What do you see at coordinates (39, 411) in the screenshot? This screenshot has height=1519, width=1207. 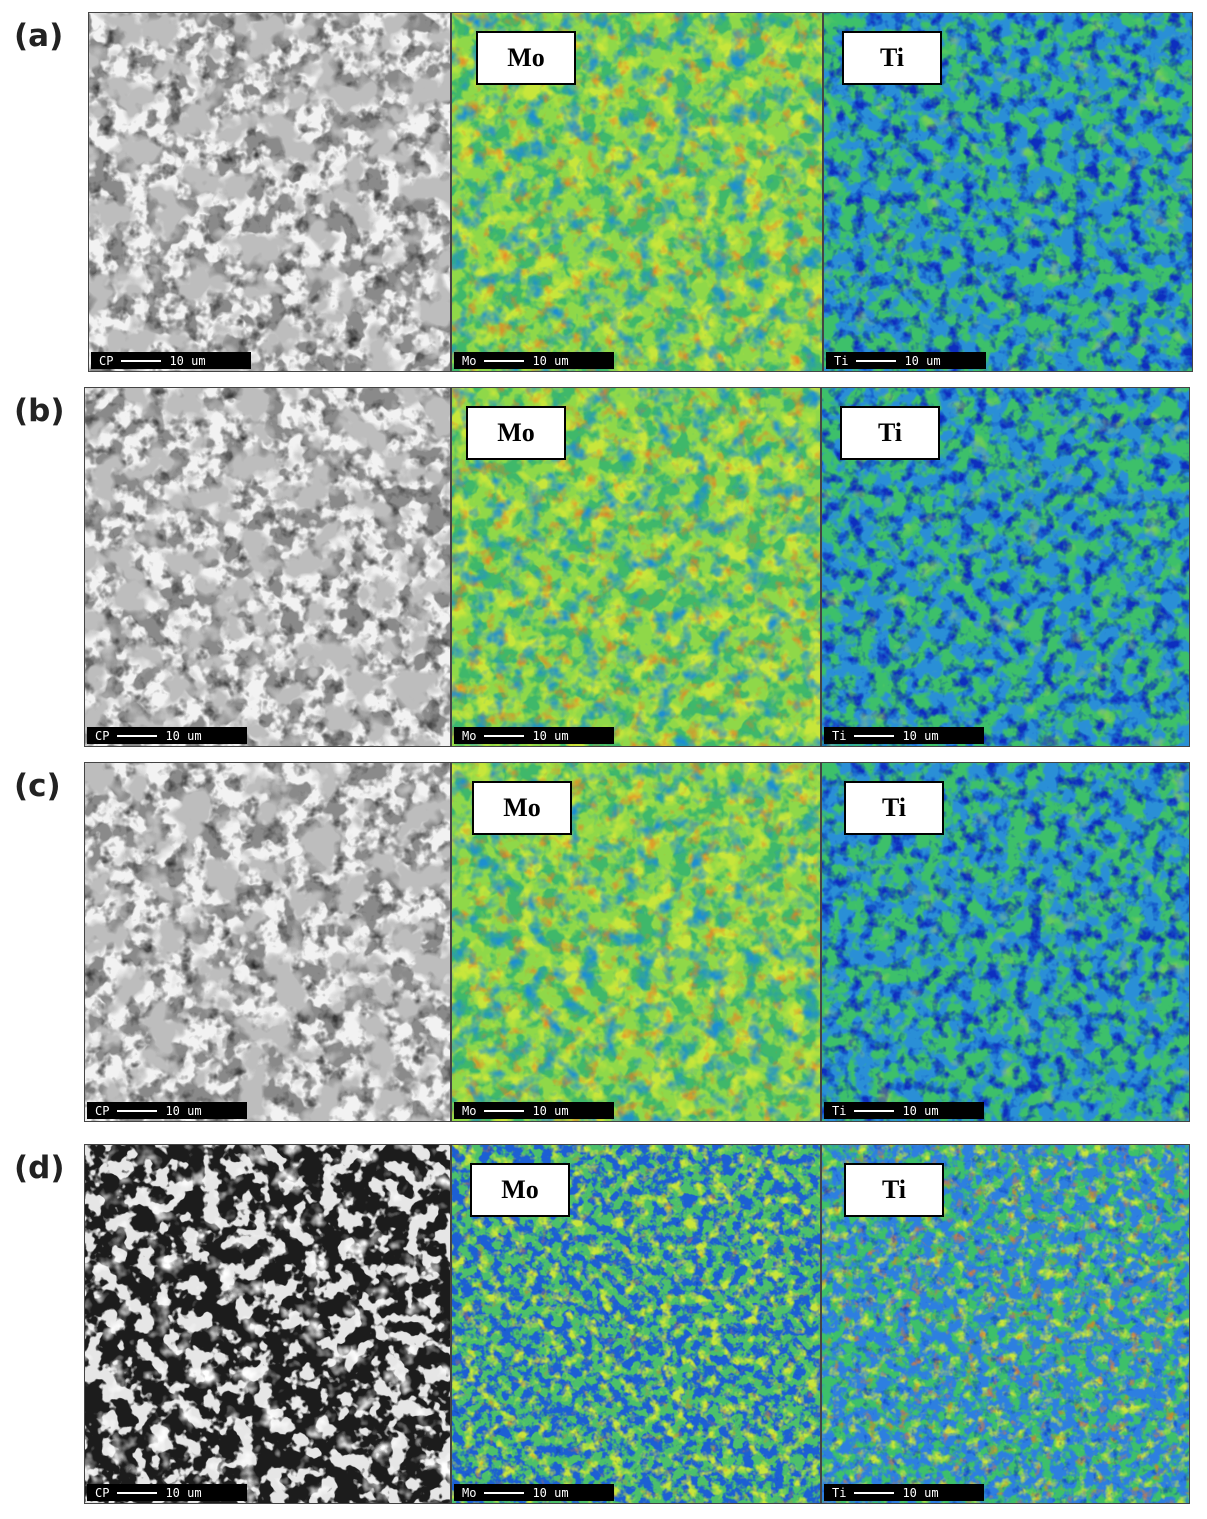 I see `row-label: (b)` at bounding box center [39, 411].